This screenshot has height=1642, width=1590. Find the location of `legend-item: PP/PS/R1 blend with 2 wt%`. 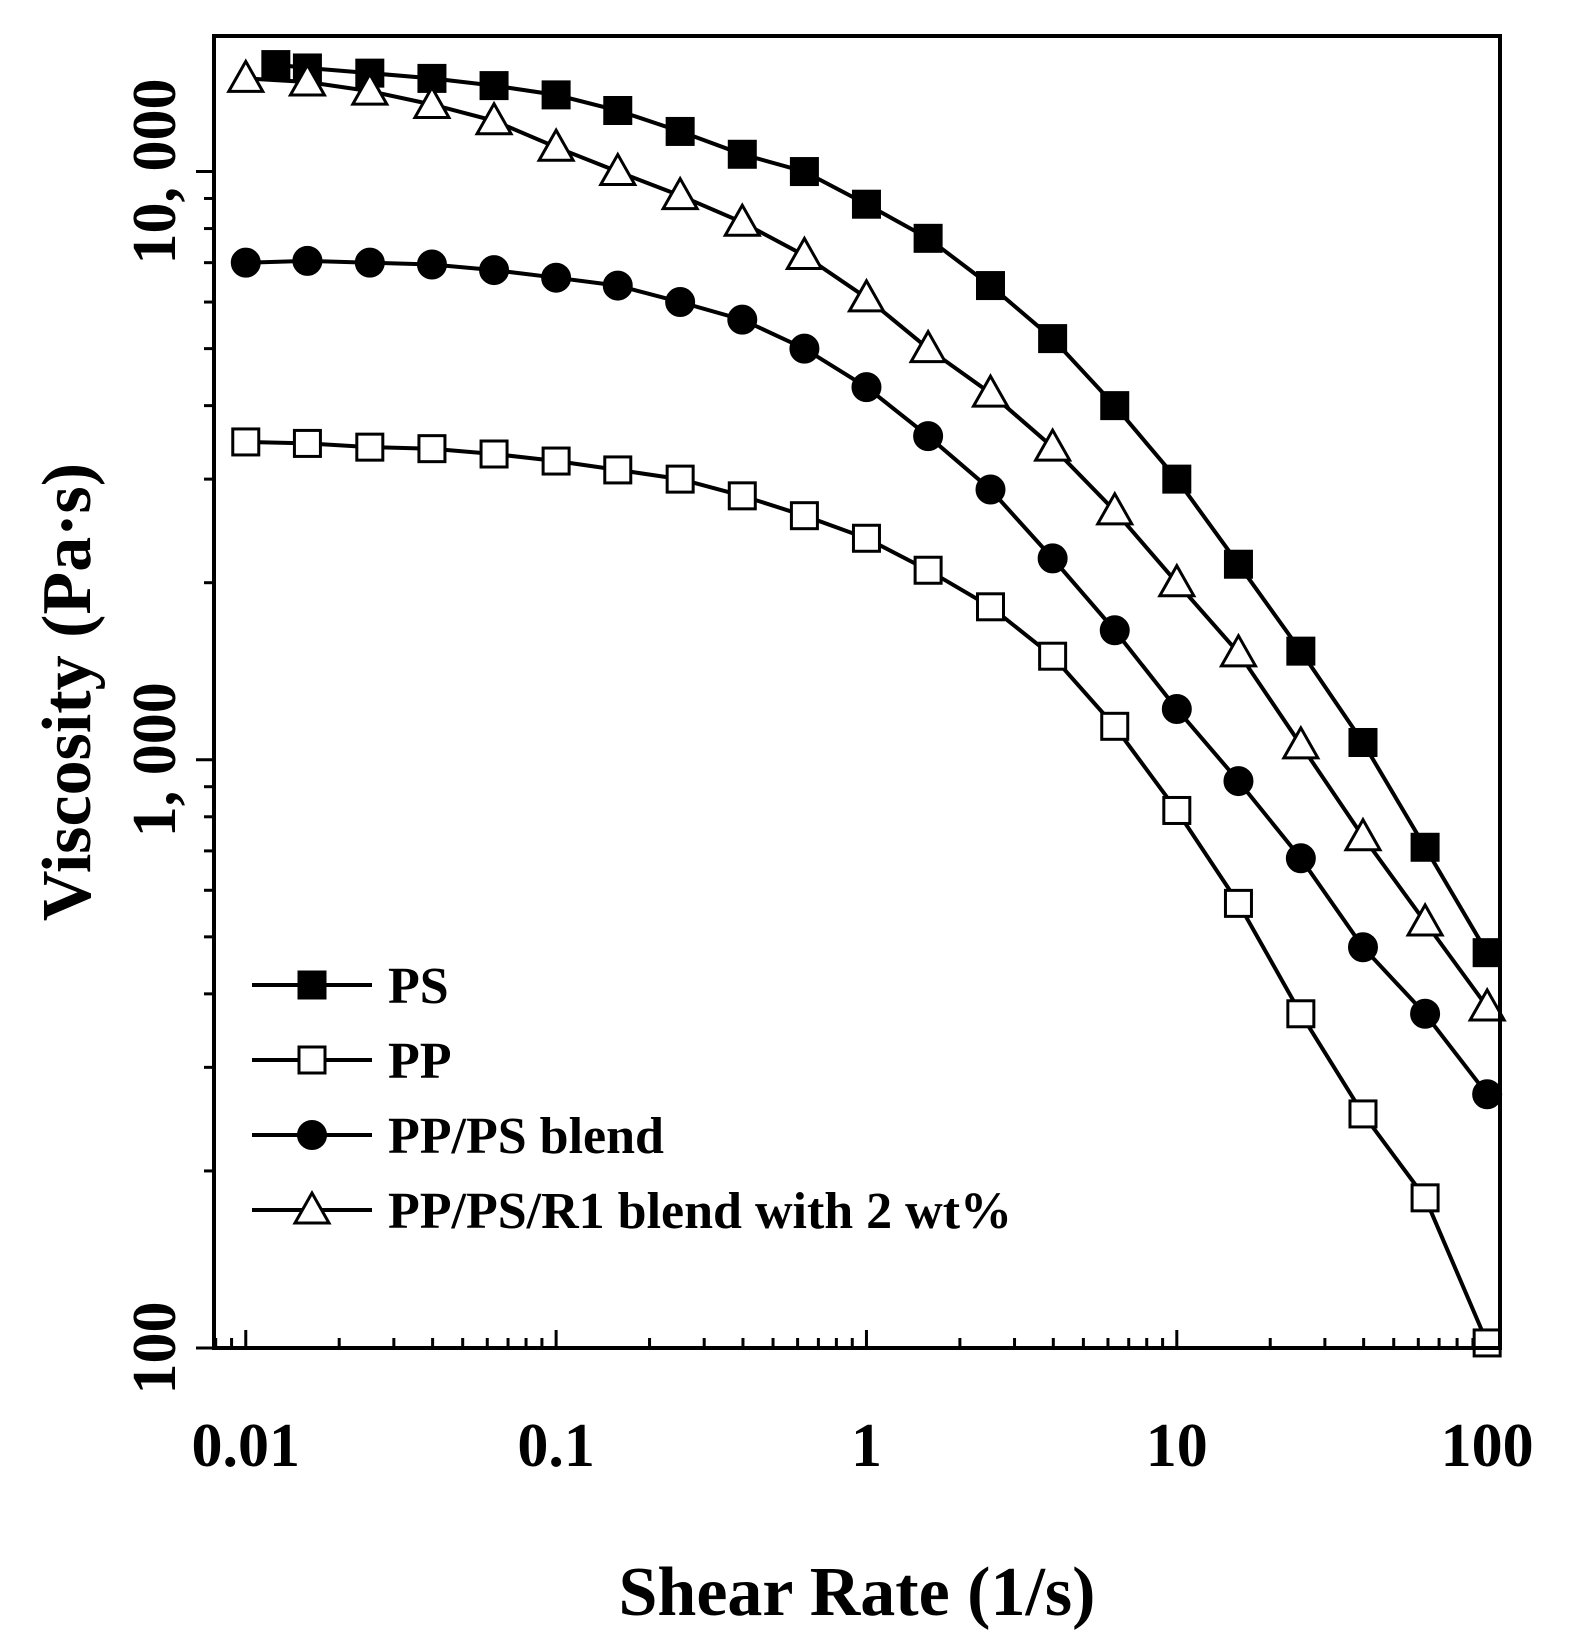

legend-item: PP/PS/R1 blend with 2 wt% is located at coordinates (632, 1211).